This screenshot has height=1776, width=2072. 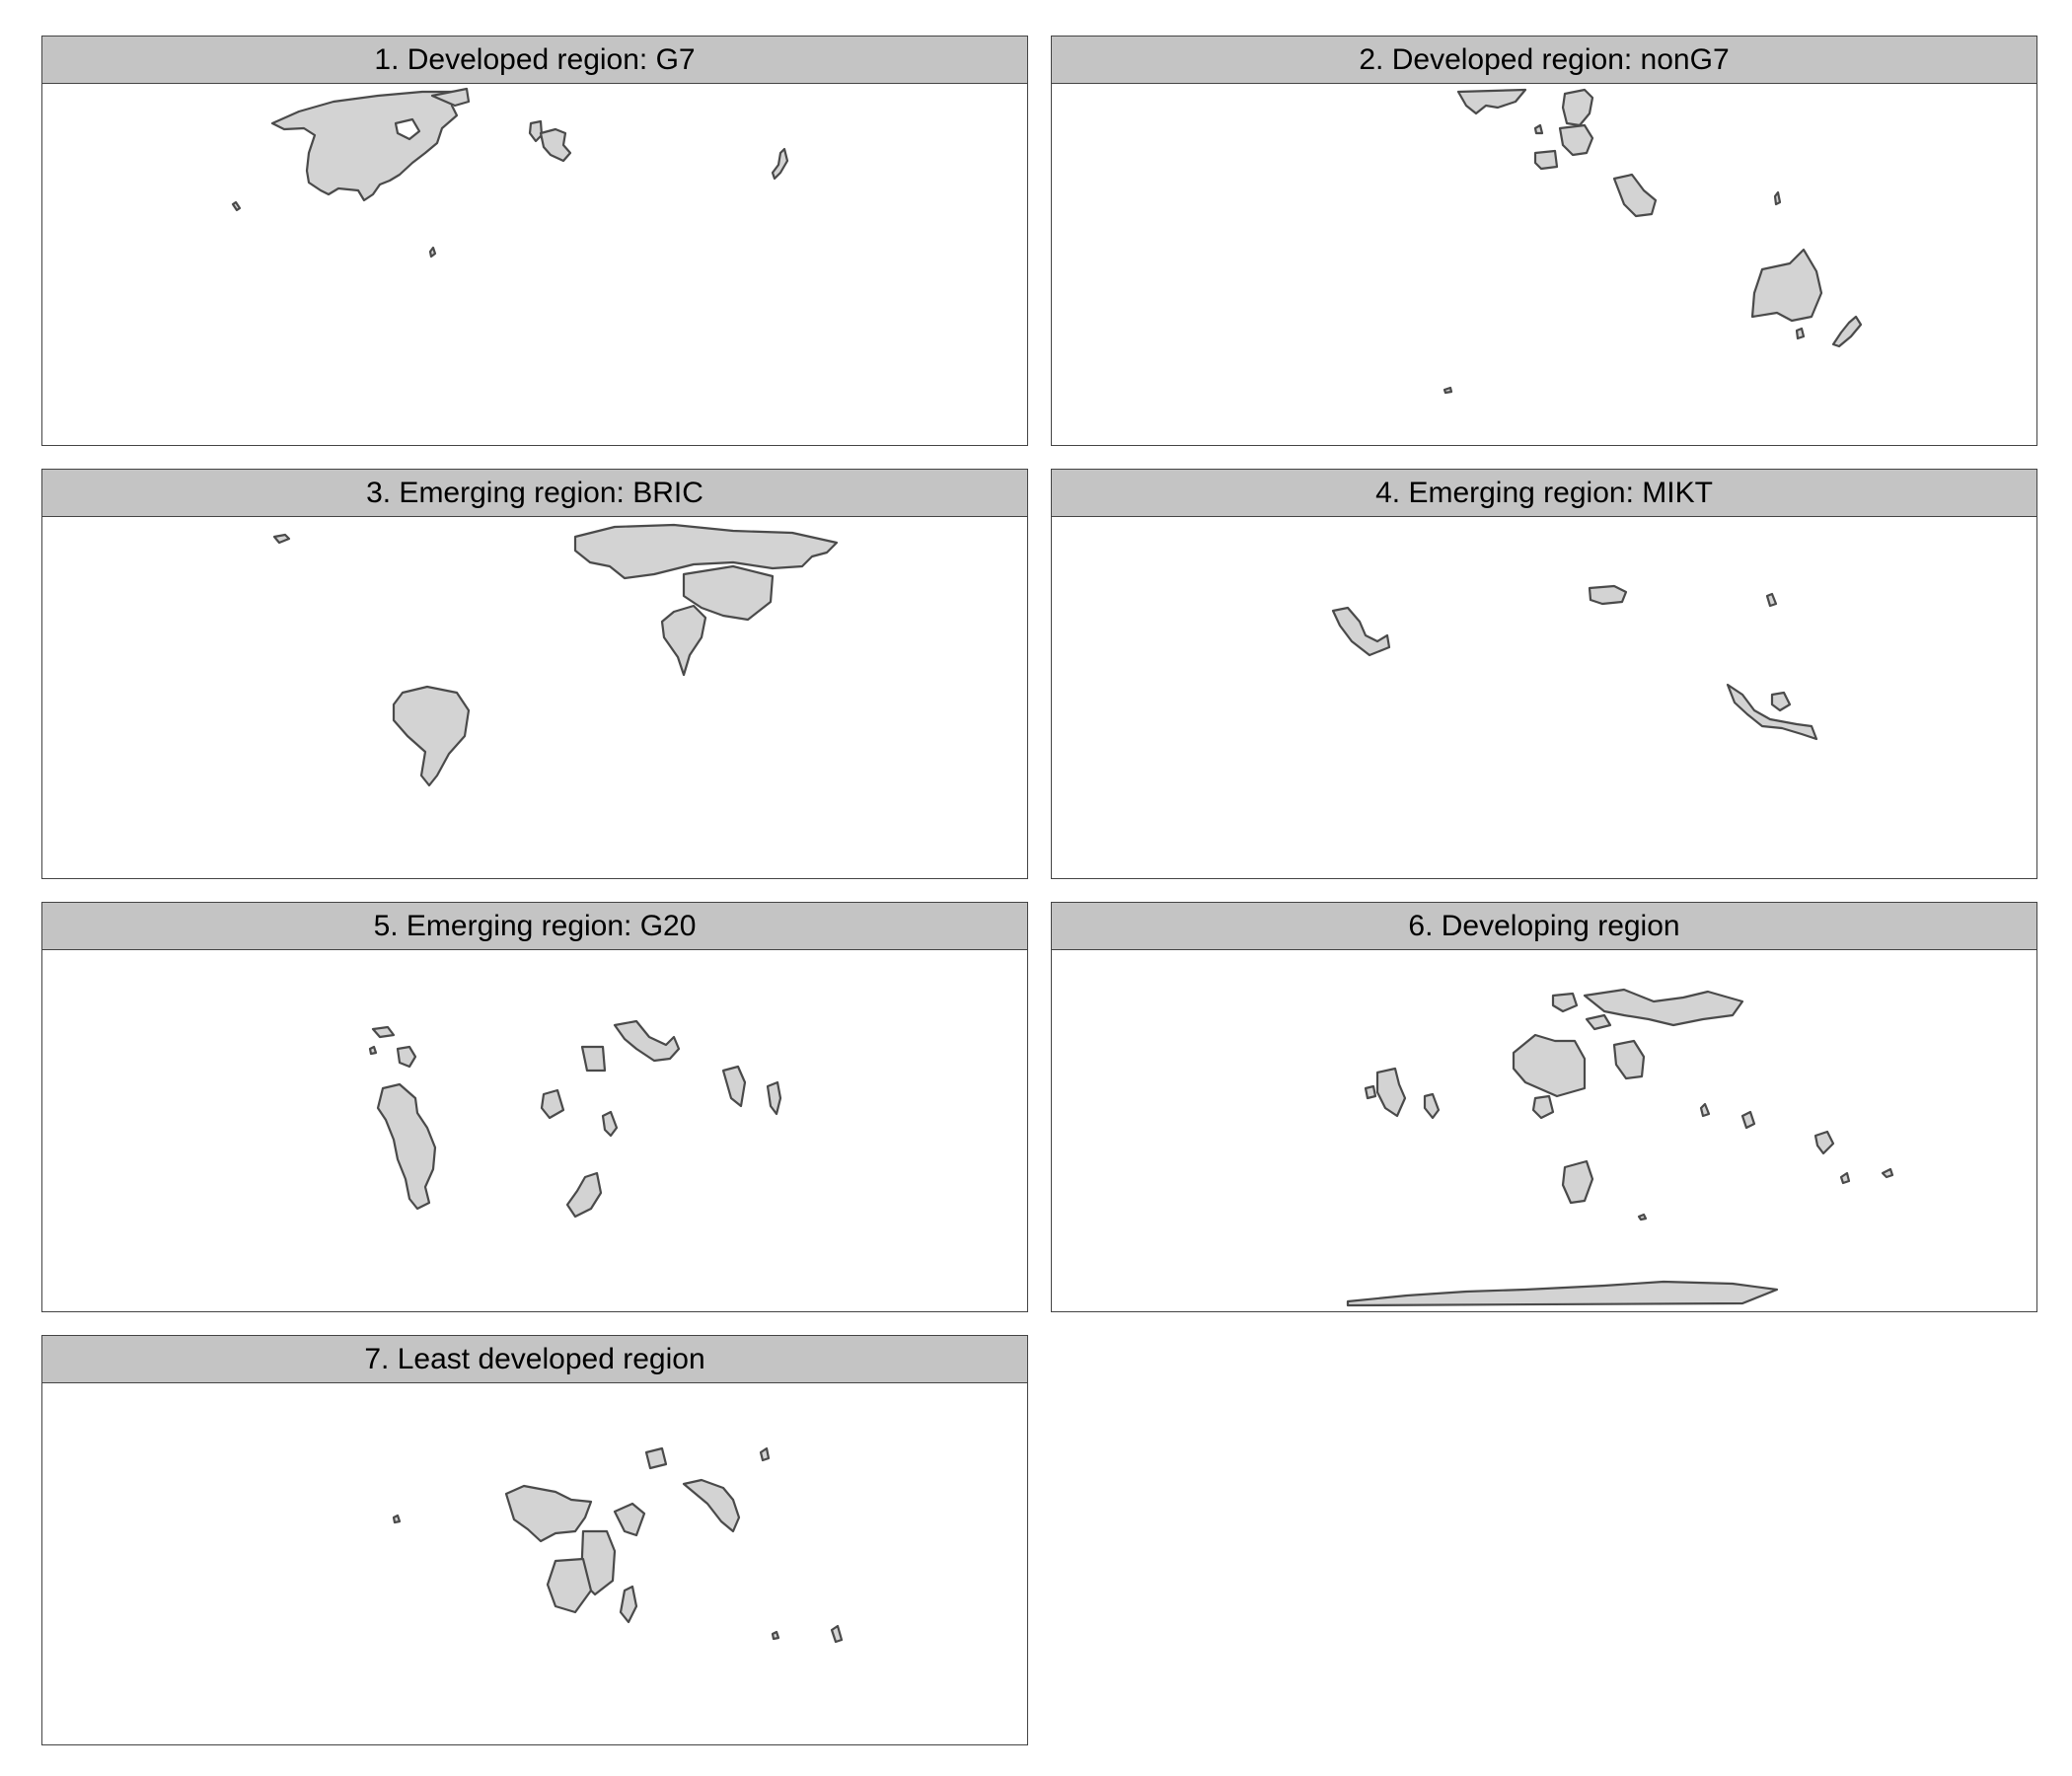 I want to click on southern-africa-shape, so click(x=584, y=1195).